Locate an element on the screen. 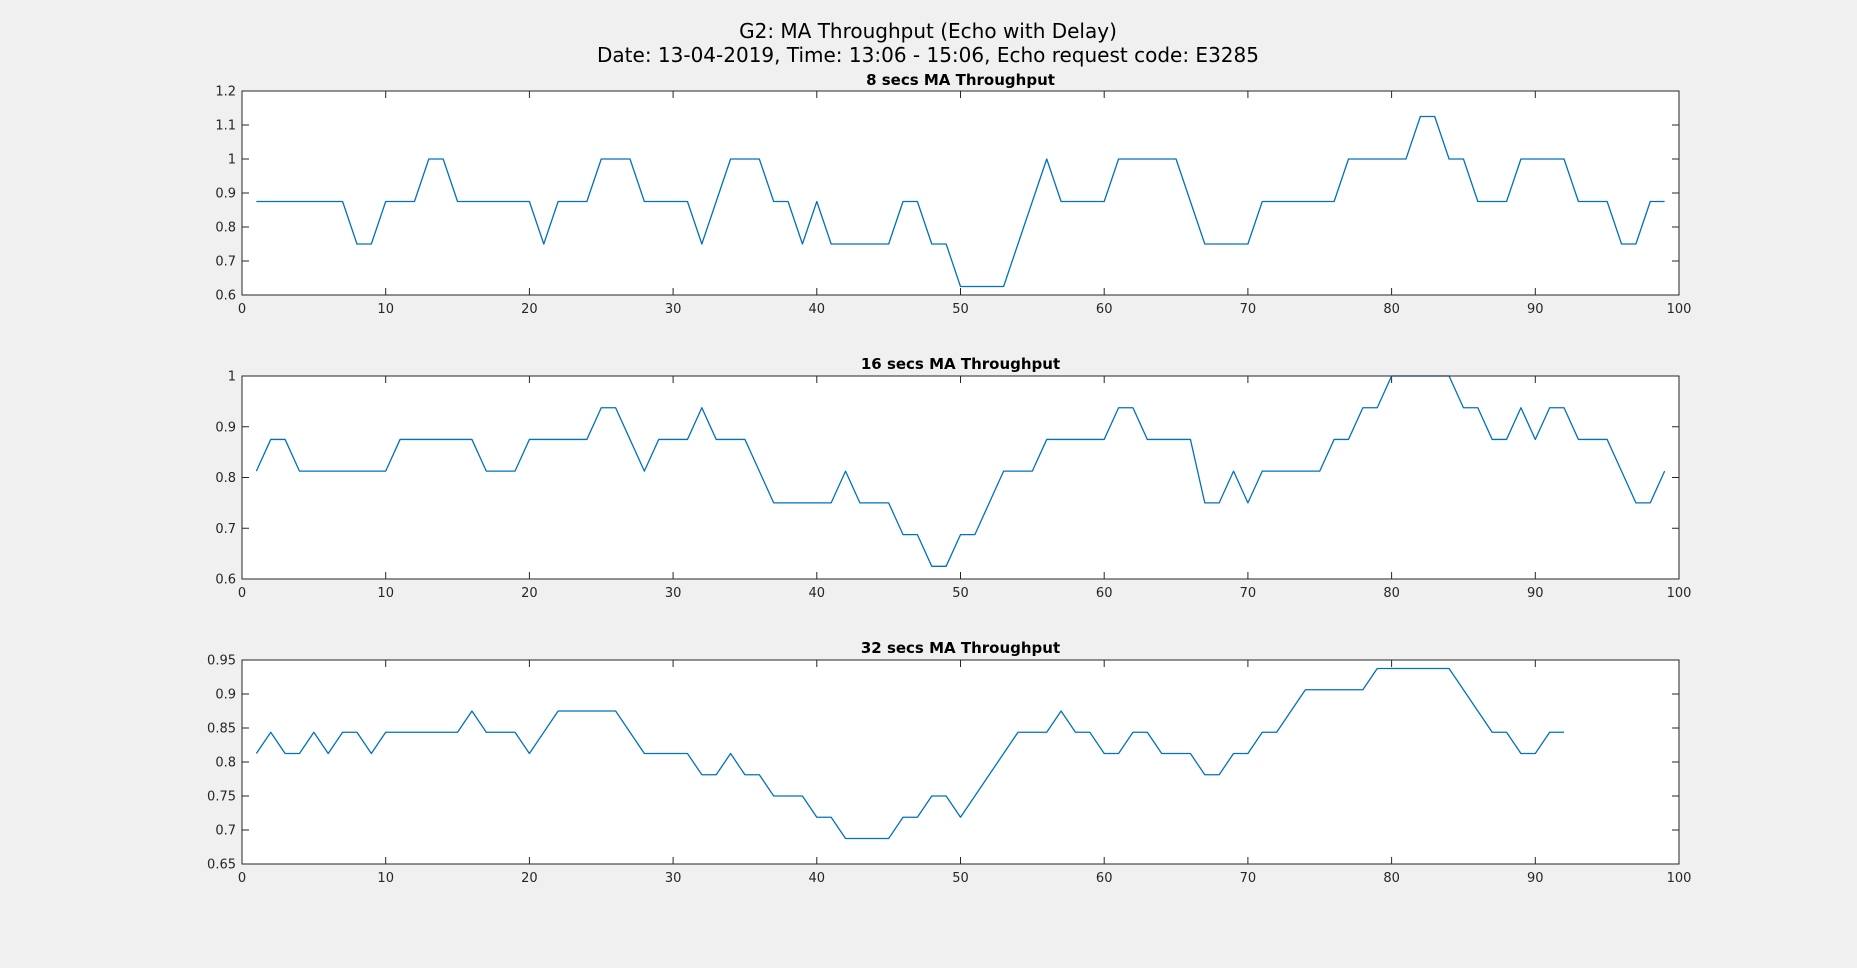 The width and height of the screenshot is (1857, 968). y-tick-label: 0.95 is located at coordinates (221, 661).